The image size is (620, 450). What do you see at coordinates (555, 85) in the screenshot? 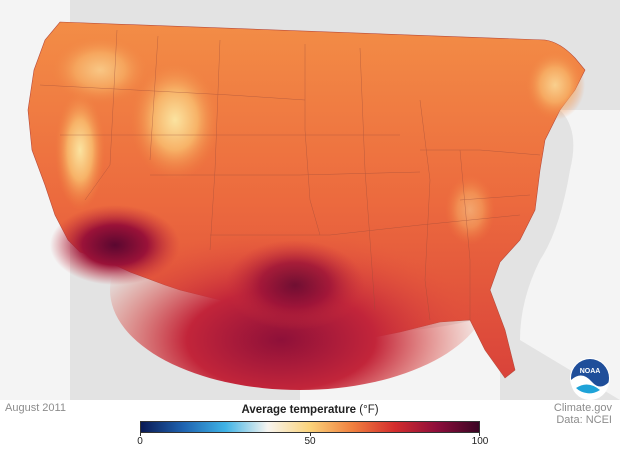
I see `northeast-cool` at bounding box center [555, 85].